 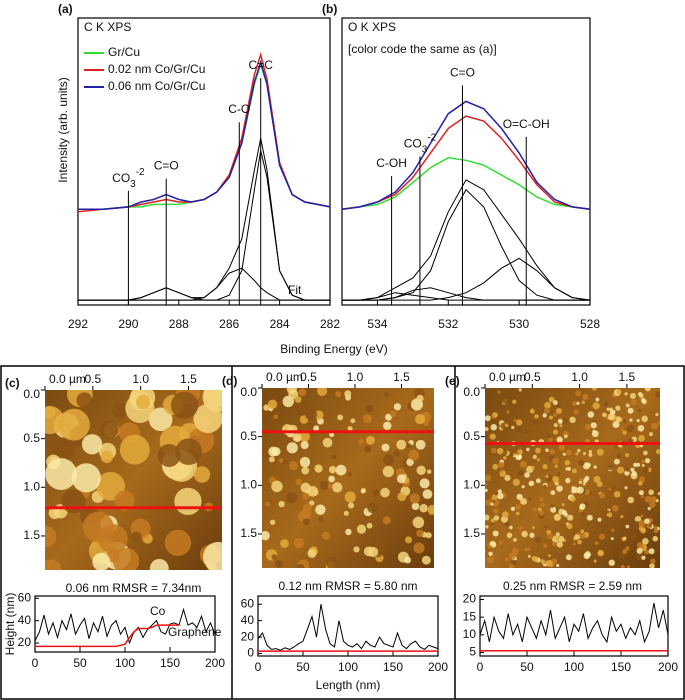 I want to click on annotation: C-OH, so click(x=391, y=163).